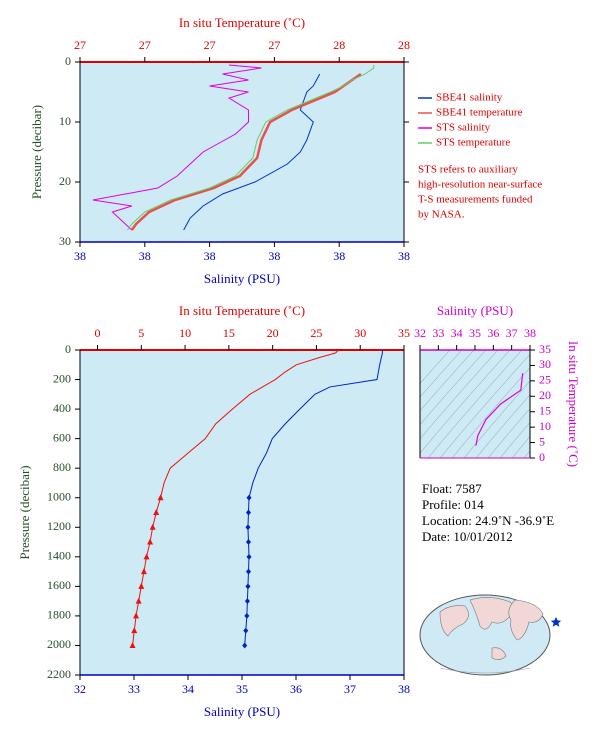 This screenshot has height=736, width=601. Describe the element at coordinates (573, 404) in the screenshot. I see `y-axis-label: In situ Temperature (˚C)` at that location.